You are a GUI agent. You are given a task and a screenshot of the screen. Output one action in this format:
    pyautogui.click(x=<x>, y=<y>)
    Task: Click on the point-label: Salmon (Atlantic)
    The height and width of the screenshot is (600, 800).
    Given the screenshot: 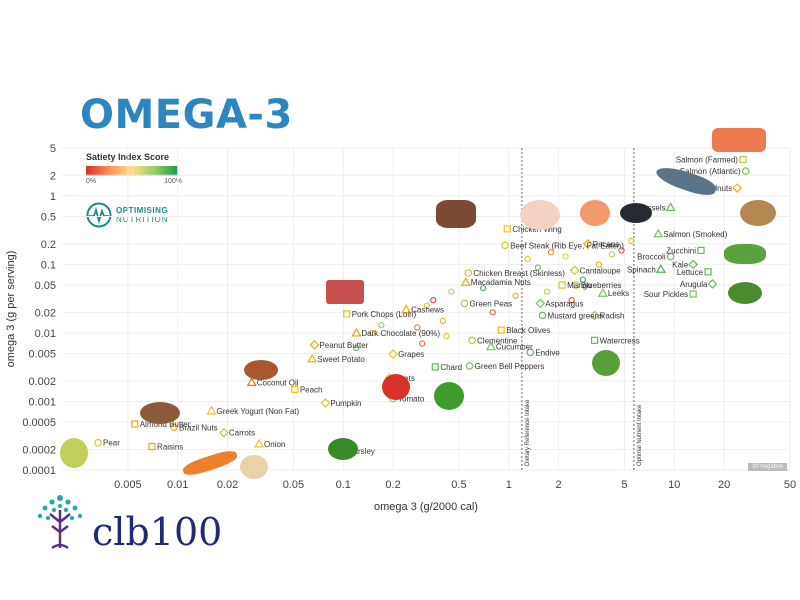 What is the action you would take?
    pyautogui.click(x=710, y=171)
    